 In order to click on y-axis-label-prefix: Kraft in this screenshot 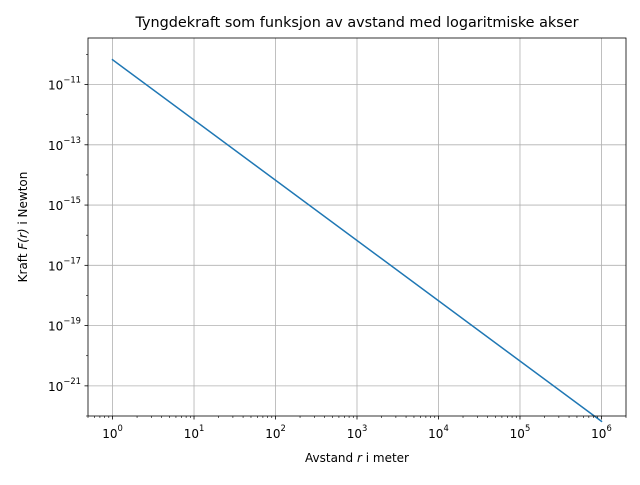, I will do `click(23, 266)`.